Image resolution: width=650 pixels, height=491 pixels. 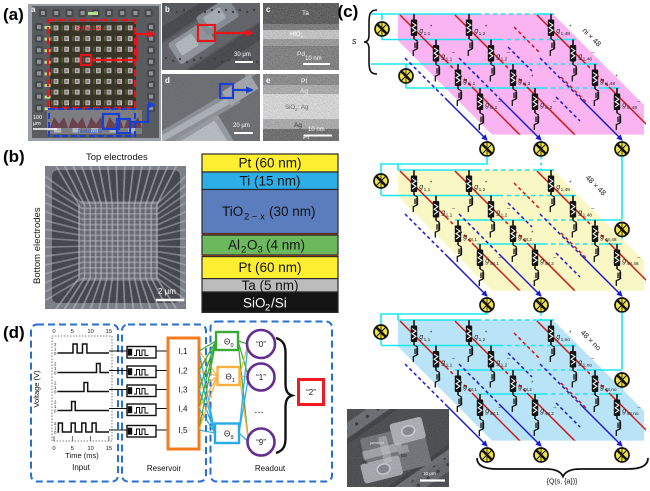 I want to click on svg-text: 5, so click(x=72, y=332).